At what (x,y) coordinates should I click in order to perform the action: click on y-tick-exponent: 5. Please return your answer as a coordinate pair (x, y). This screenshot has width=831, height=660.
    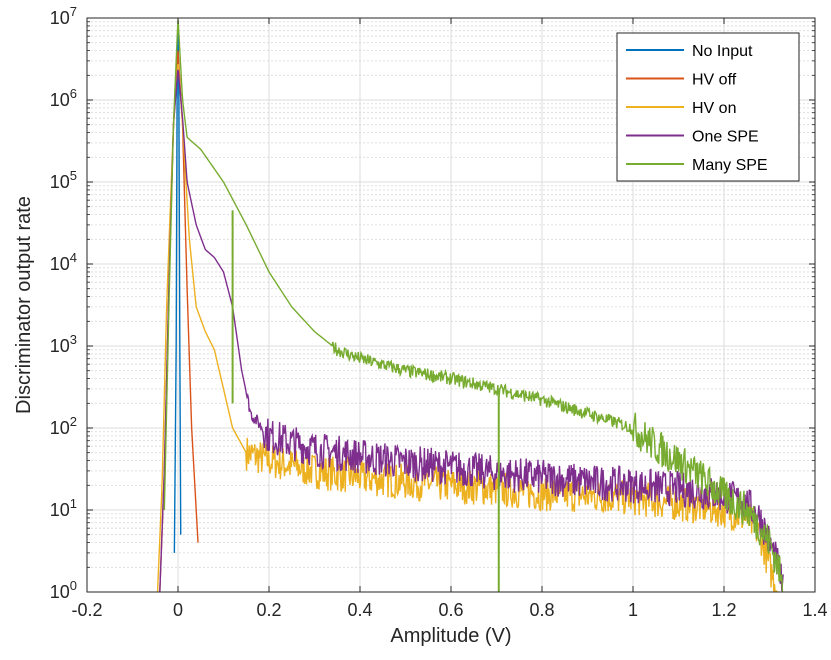
    Looking at the image, I should click on (73, 175).